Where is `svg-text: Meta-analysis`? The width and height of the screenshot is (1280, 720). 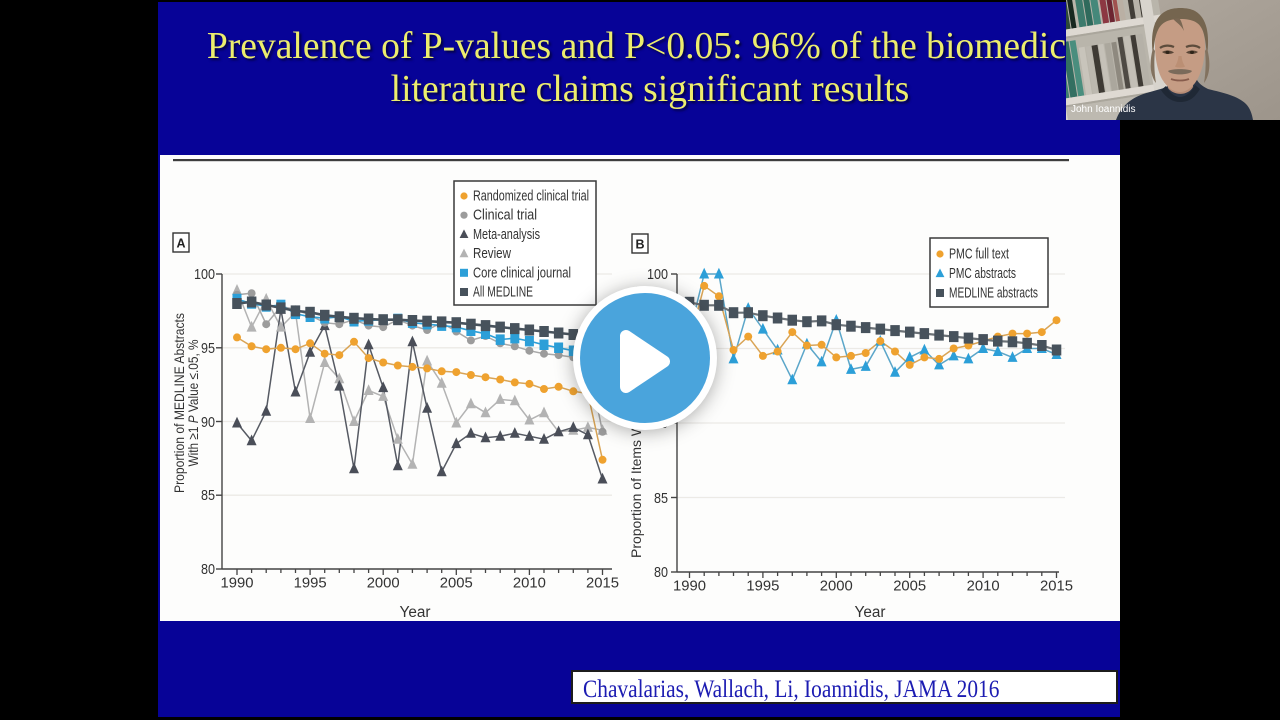
svg-text: Meta-analysis is located at coordinates (506, 235).